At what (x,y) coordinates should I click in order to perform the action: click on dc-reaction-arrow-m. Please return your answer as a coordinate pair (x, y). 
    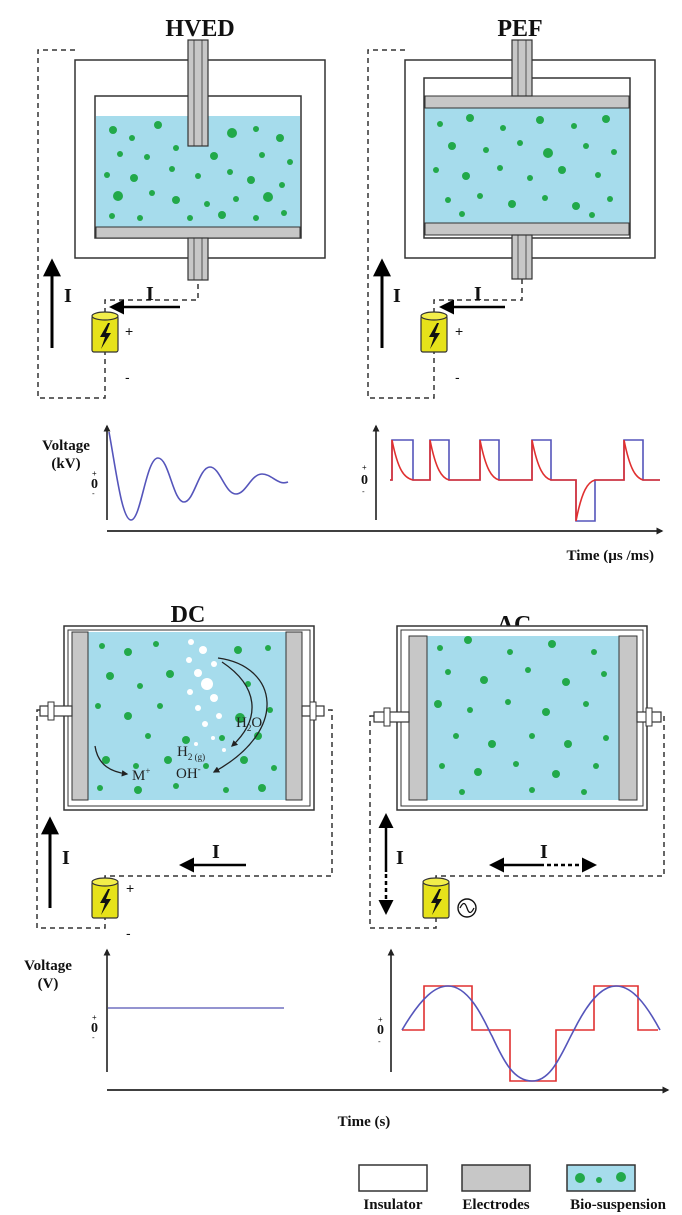
    Looking at the image, I should click on (111, 761).